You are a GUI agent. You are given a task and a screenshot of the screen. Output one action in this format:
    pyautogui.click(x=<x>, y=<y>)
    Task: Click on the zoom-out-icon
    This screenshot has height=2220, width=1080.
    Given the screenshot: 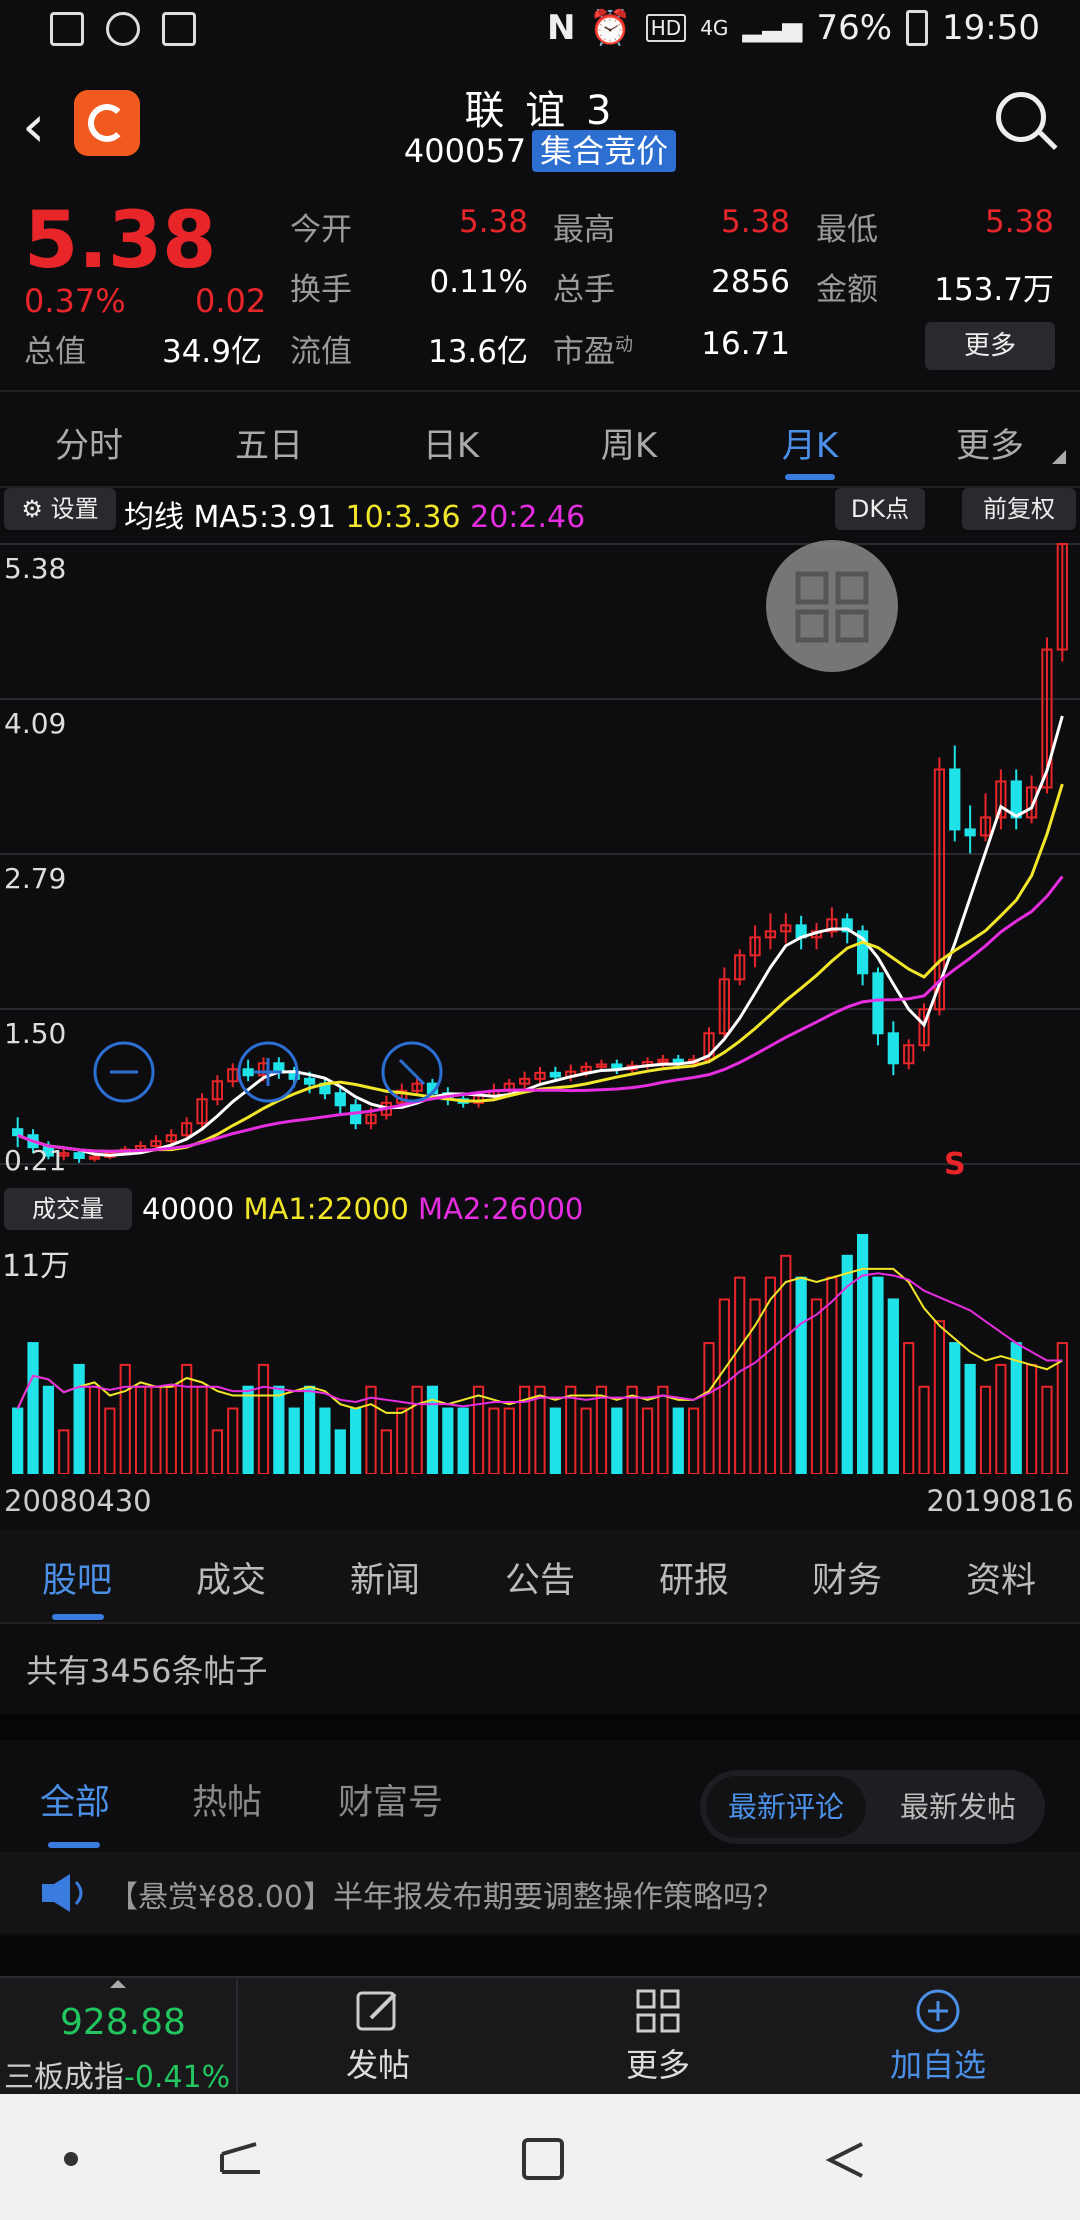 What is the action you would take?
    pyautogui.click(x=124, y=1072)
    